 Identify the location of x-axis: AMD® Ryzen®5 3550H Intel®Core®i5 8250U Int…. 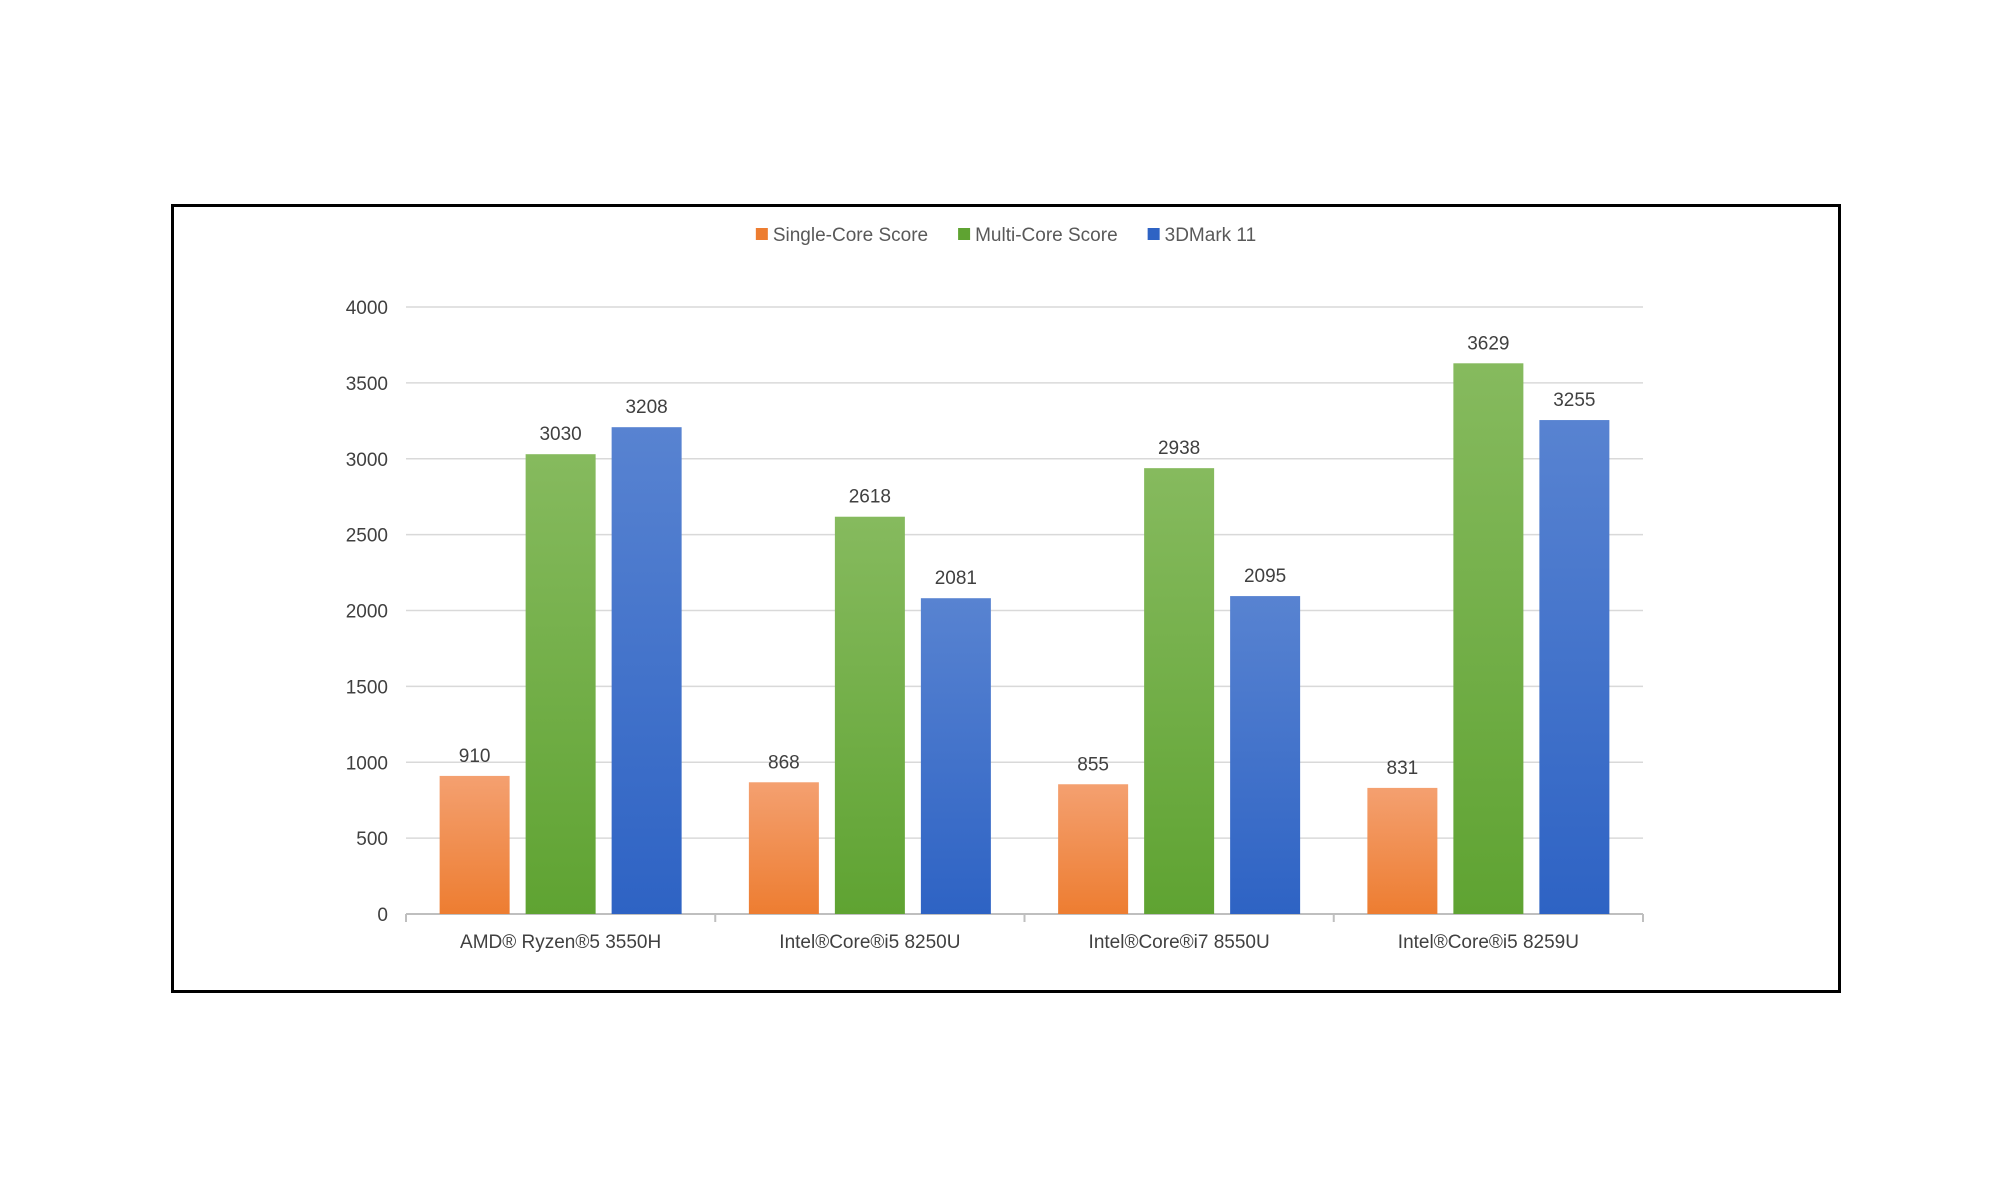
(1024, 933).